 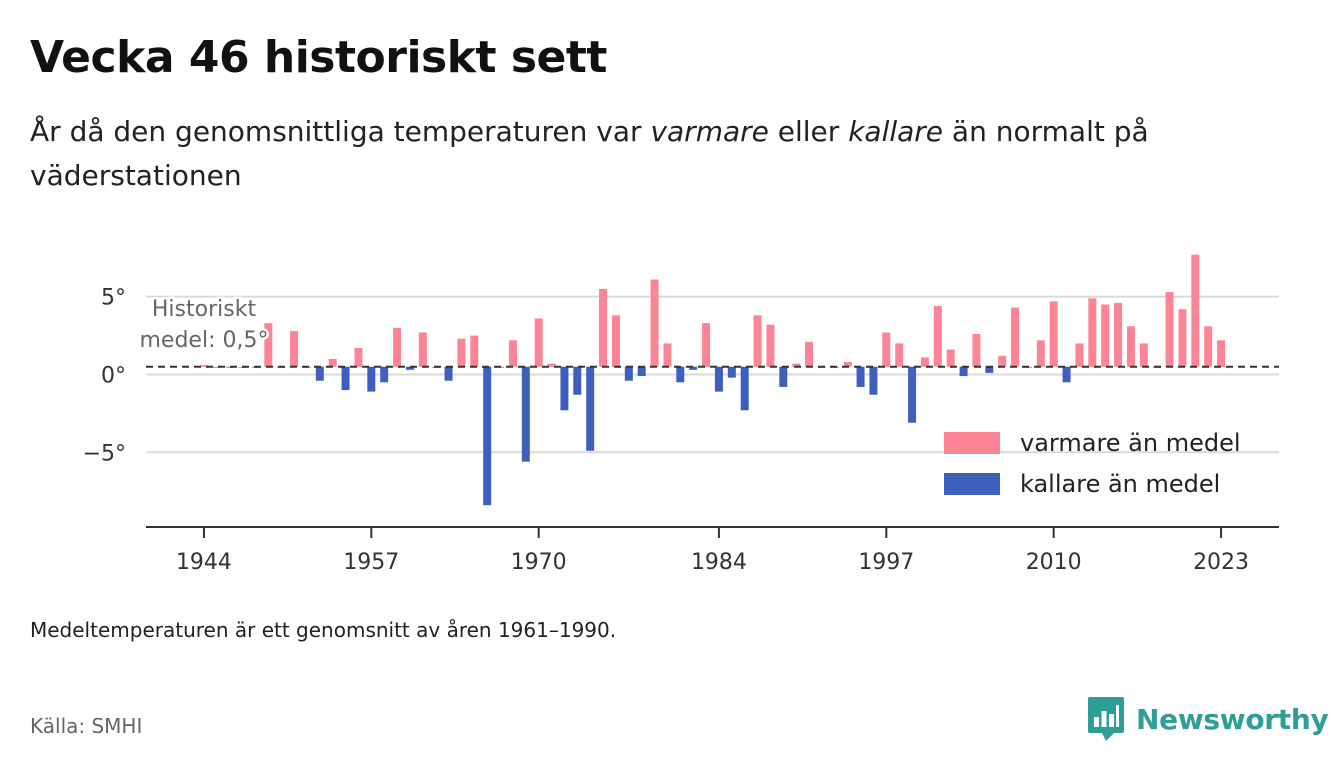 What do you see at coordinates (204, 309) in the screenshot?
I see `mean-annotation-line1: Historiskt` at bounding box center [204, 309].